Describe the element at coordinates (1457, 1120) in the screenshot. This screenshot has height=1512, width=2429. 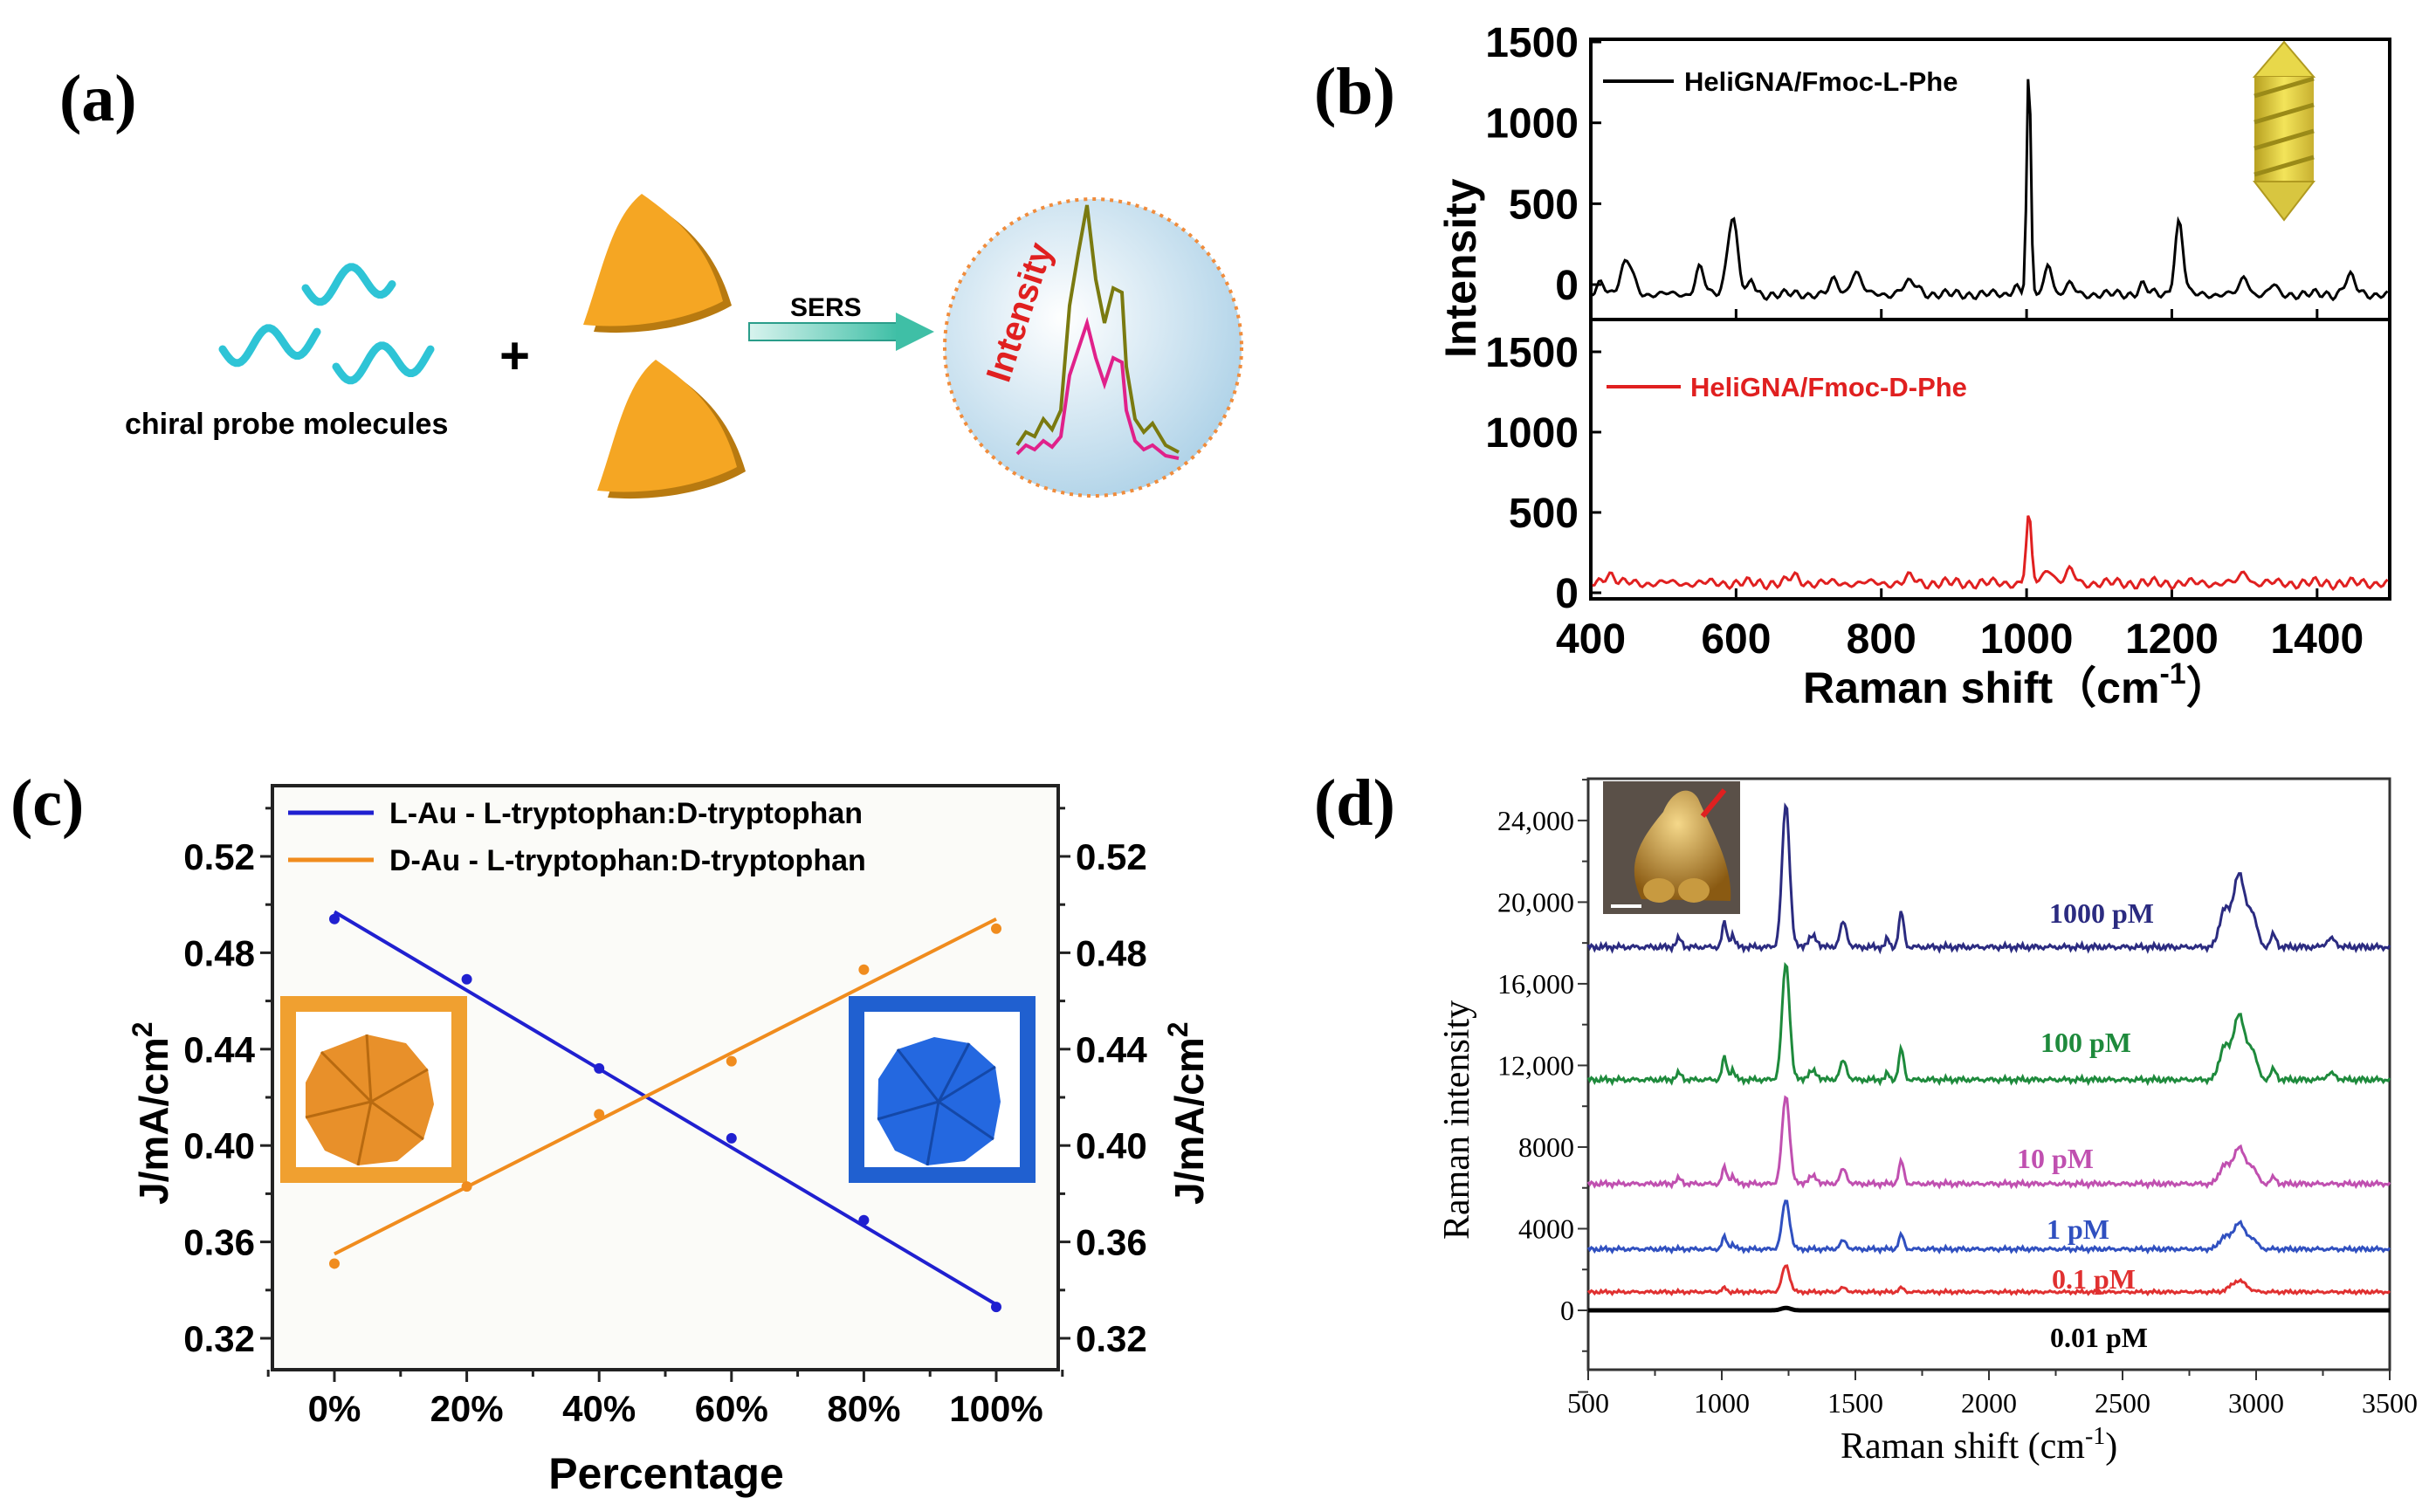
I see `d-ylabel: Raman intensity` at that location.